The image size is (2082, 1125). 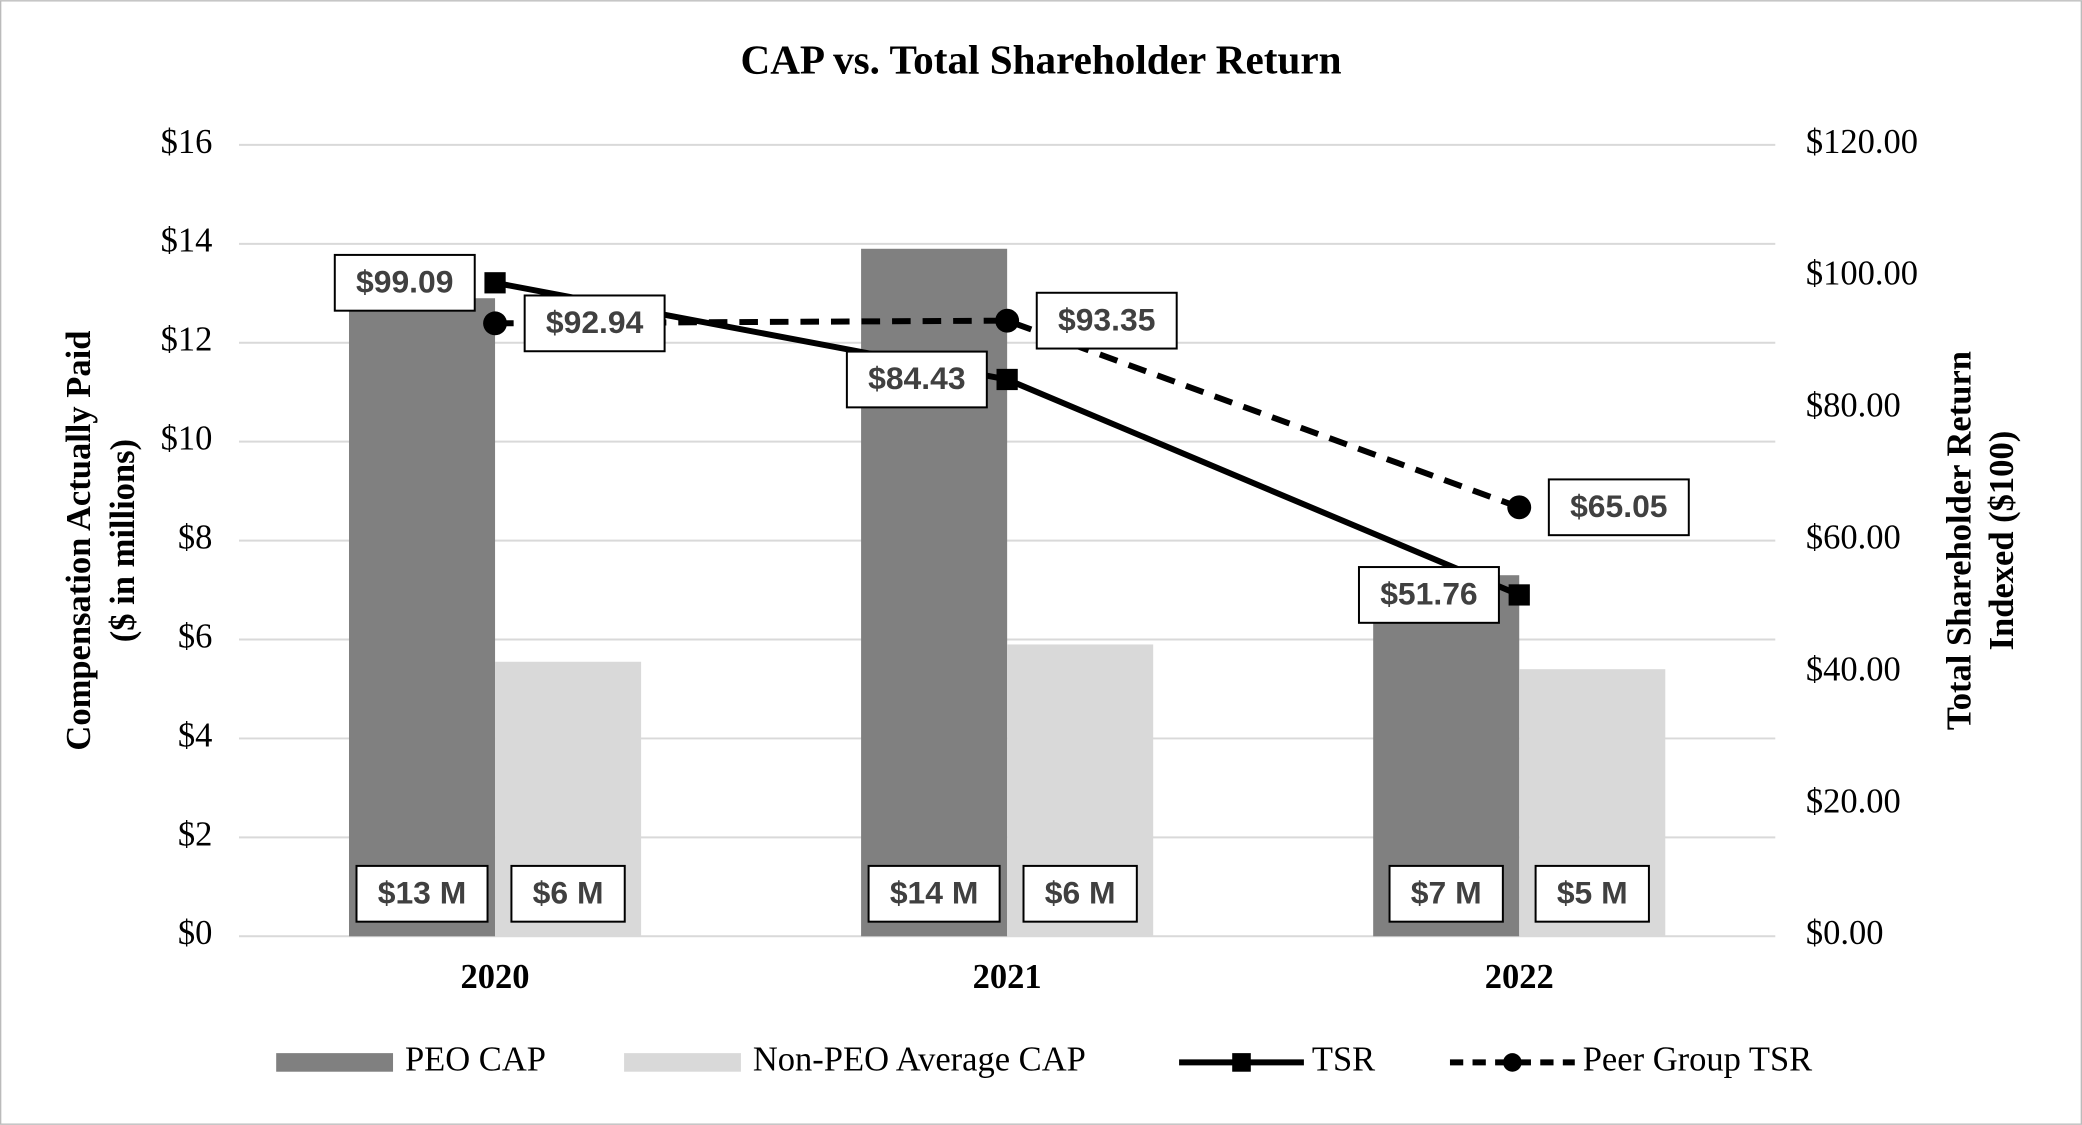 I want to click on line-value-label-box: $51.76, so click(x=1428, y=595).